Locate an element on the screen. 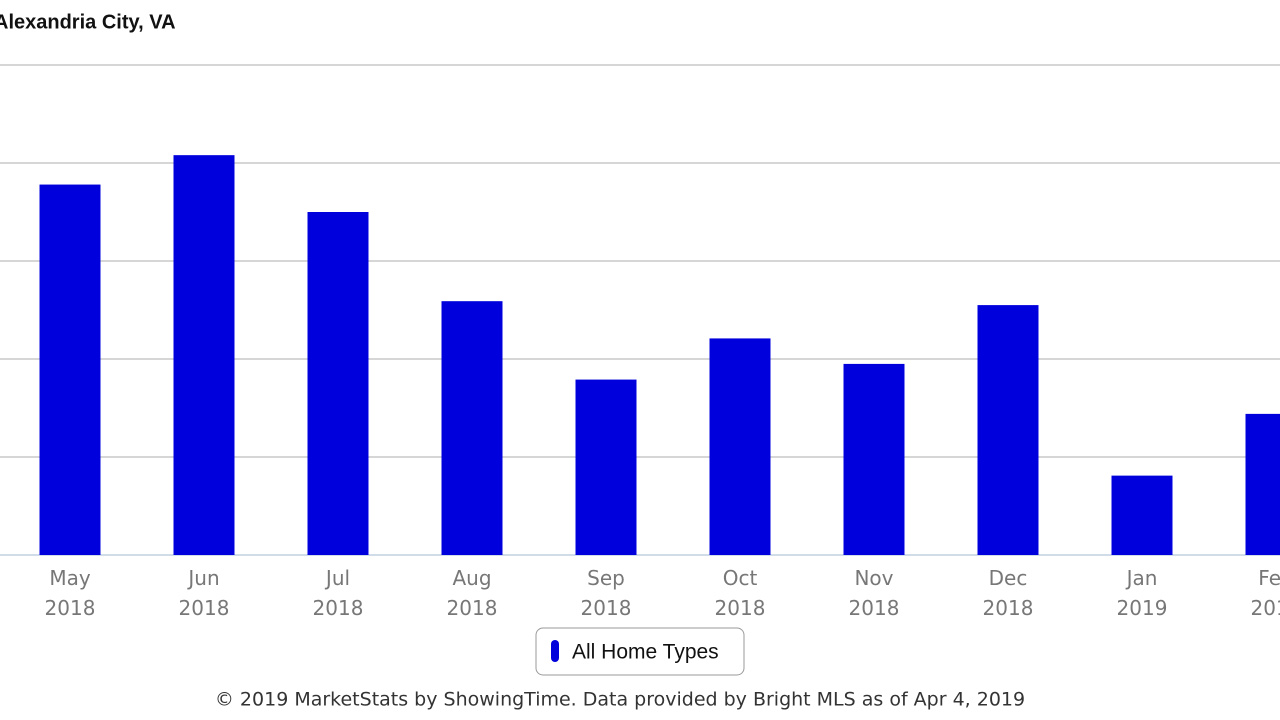 The image size is (1280, 720). legend: All Home Types is located at coordinates (635, 652).